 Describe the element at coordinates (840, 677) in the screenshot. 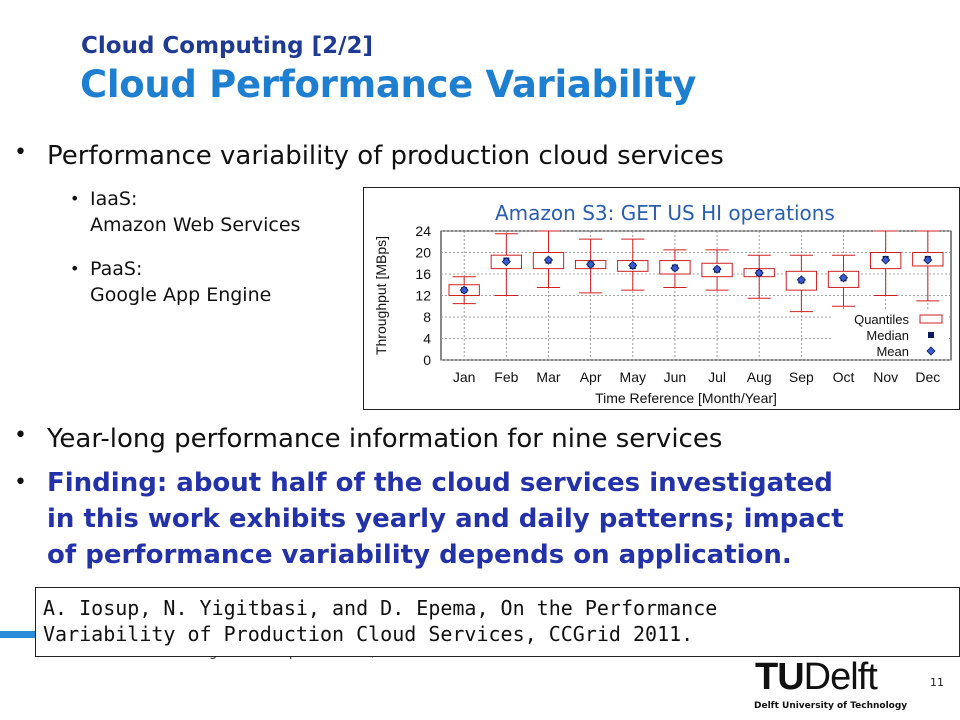

I see `logo-delft: Delft` at that location.